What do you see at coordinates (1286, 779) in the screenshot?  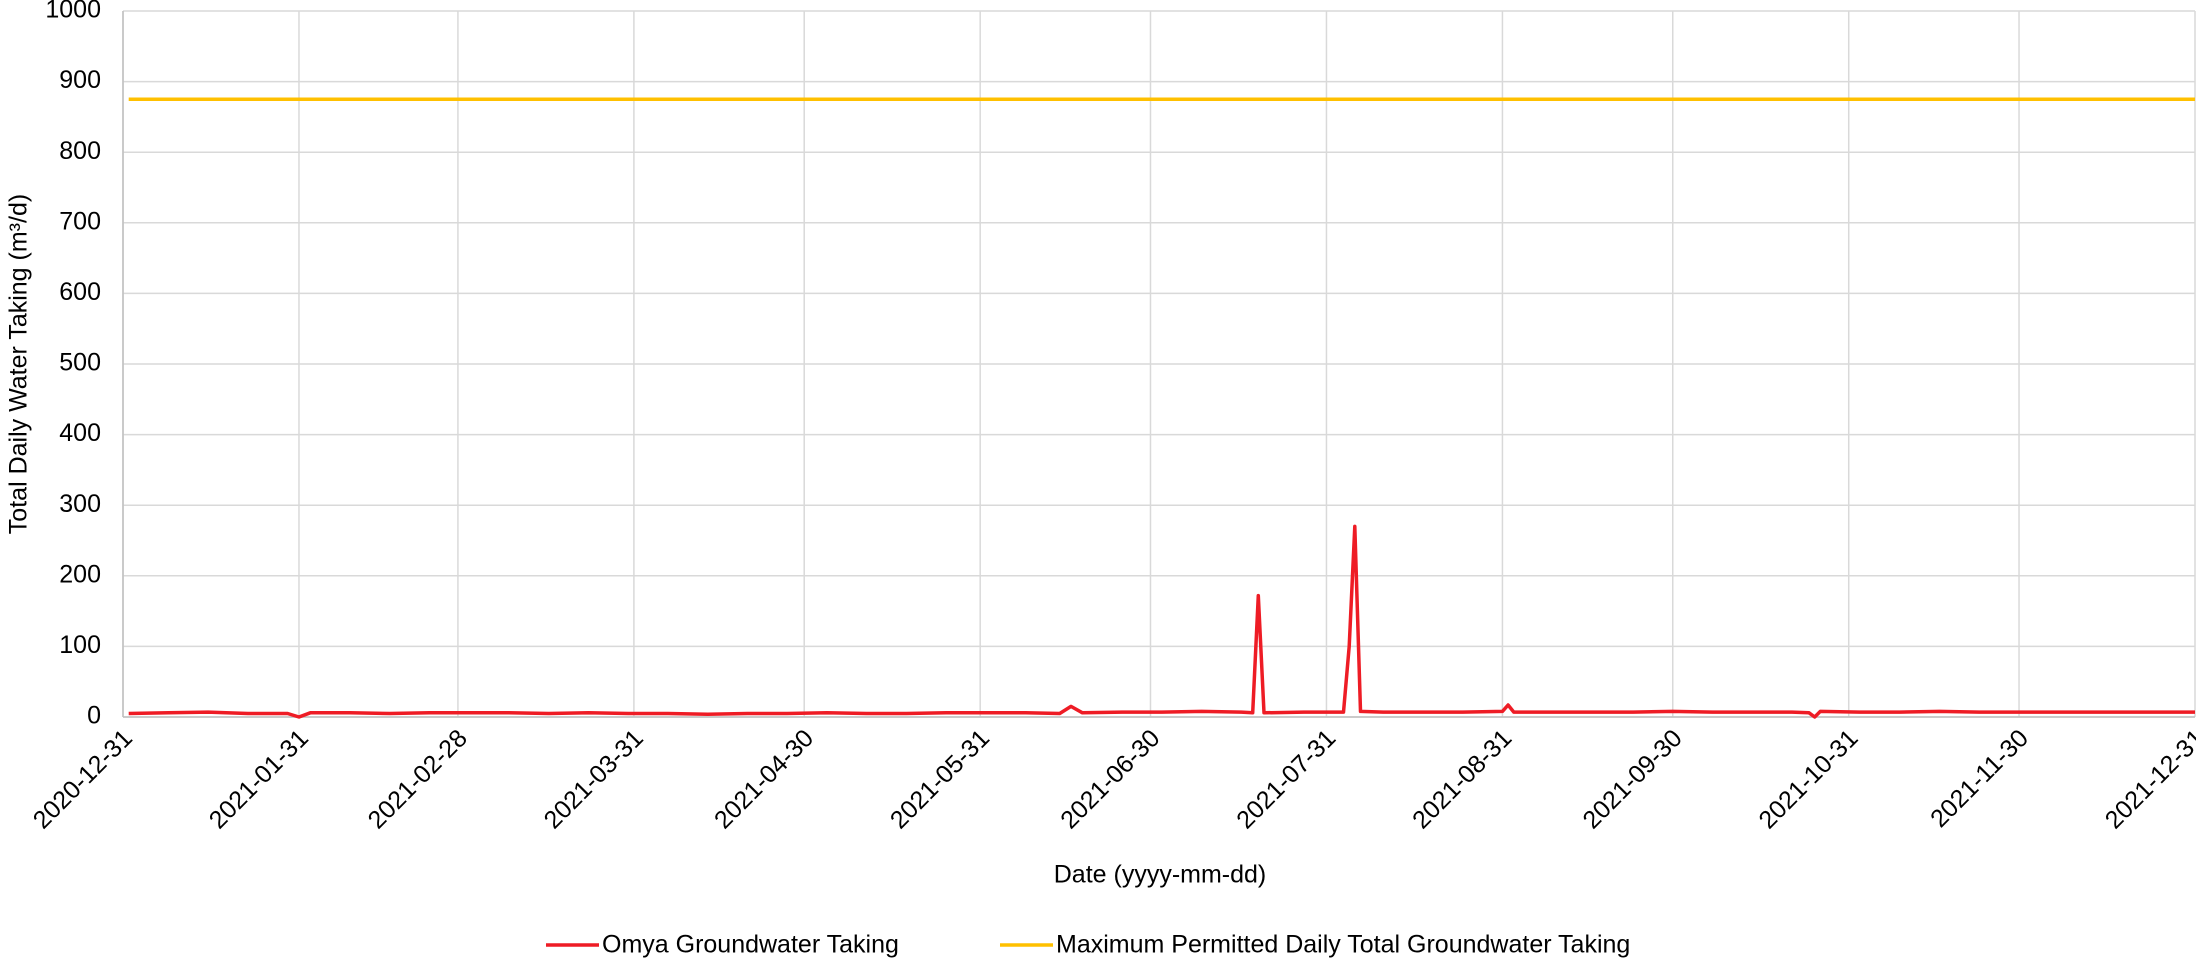 I see `x-tick-label: 2021-07-31` at bounding box center [1286, 779].